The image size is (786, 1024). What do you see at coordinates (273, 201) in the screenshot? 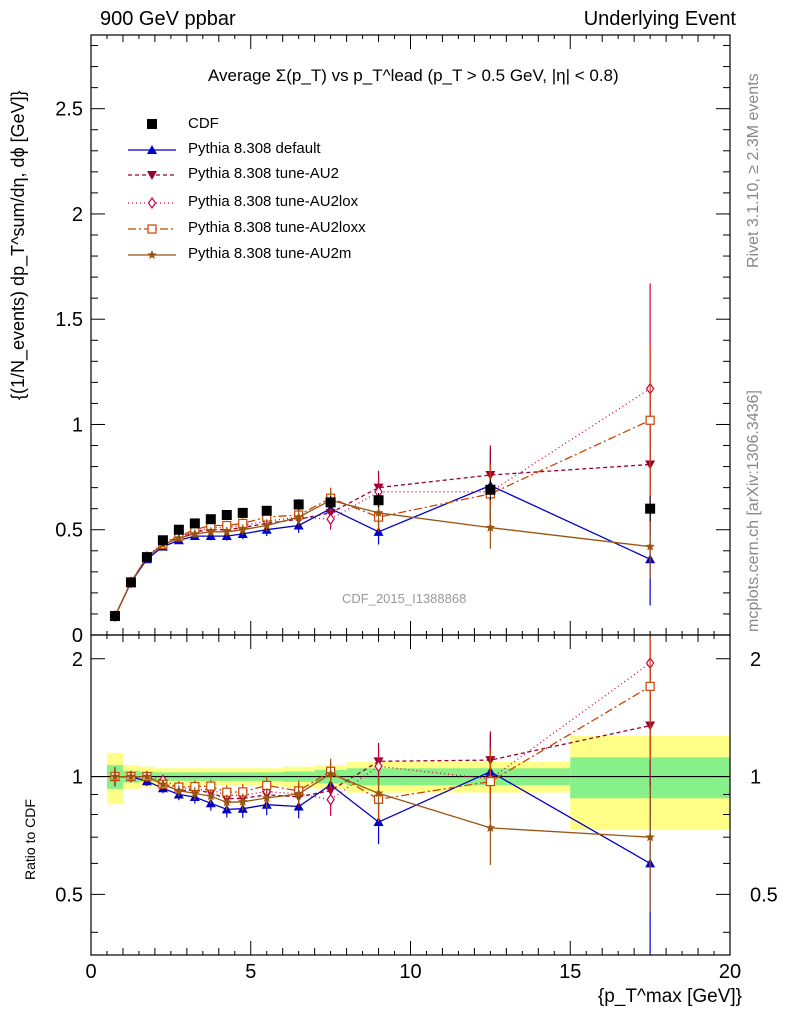
I see `legend-label-au2lox: Pythia 8.308 tune-AU2lox` at bounding box center [273, 201].